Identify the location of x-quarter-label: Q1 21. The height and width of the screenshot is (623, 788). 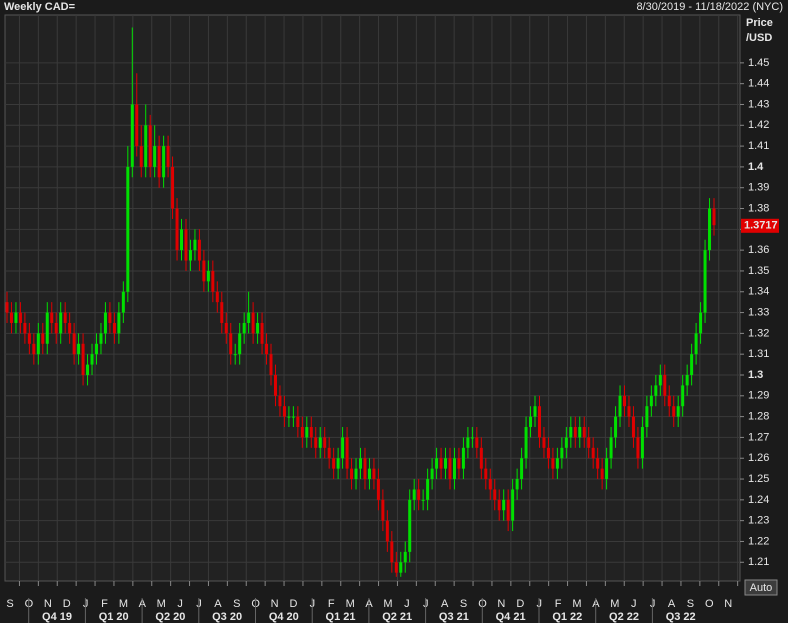
(341, 617).